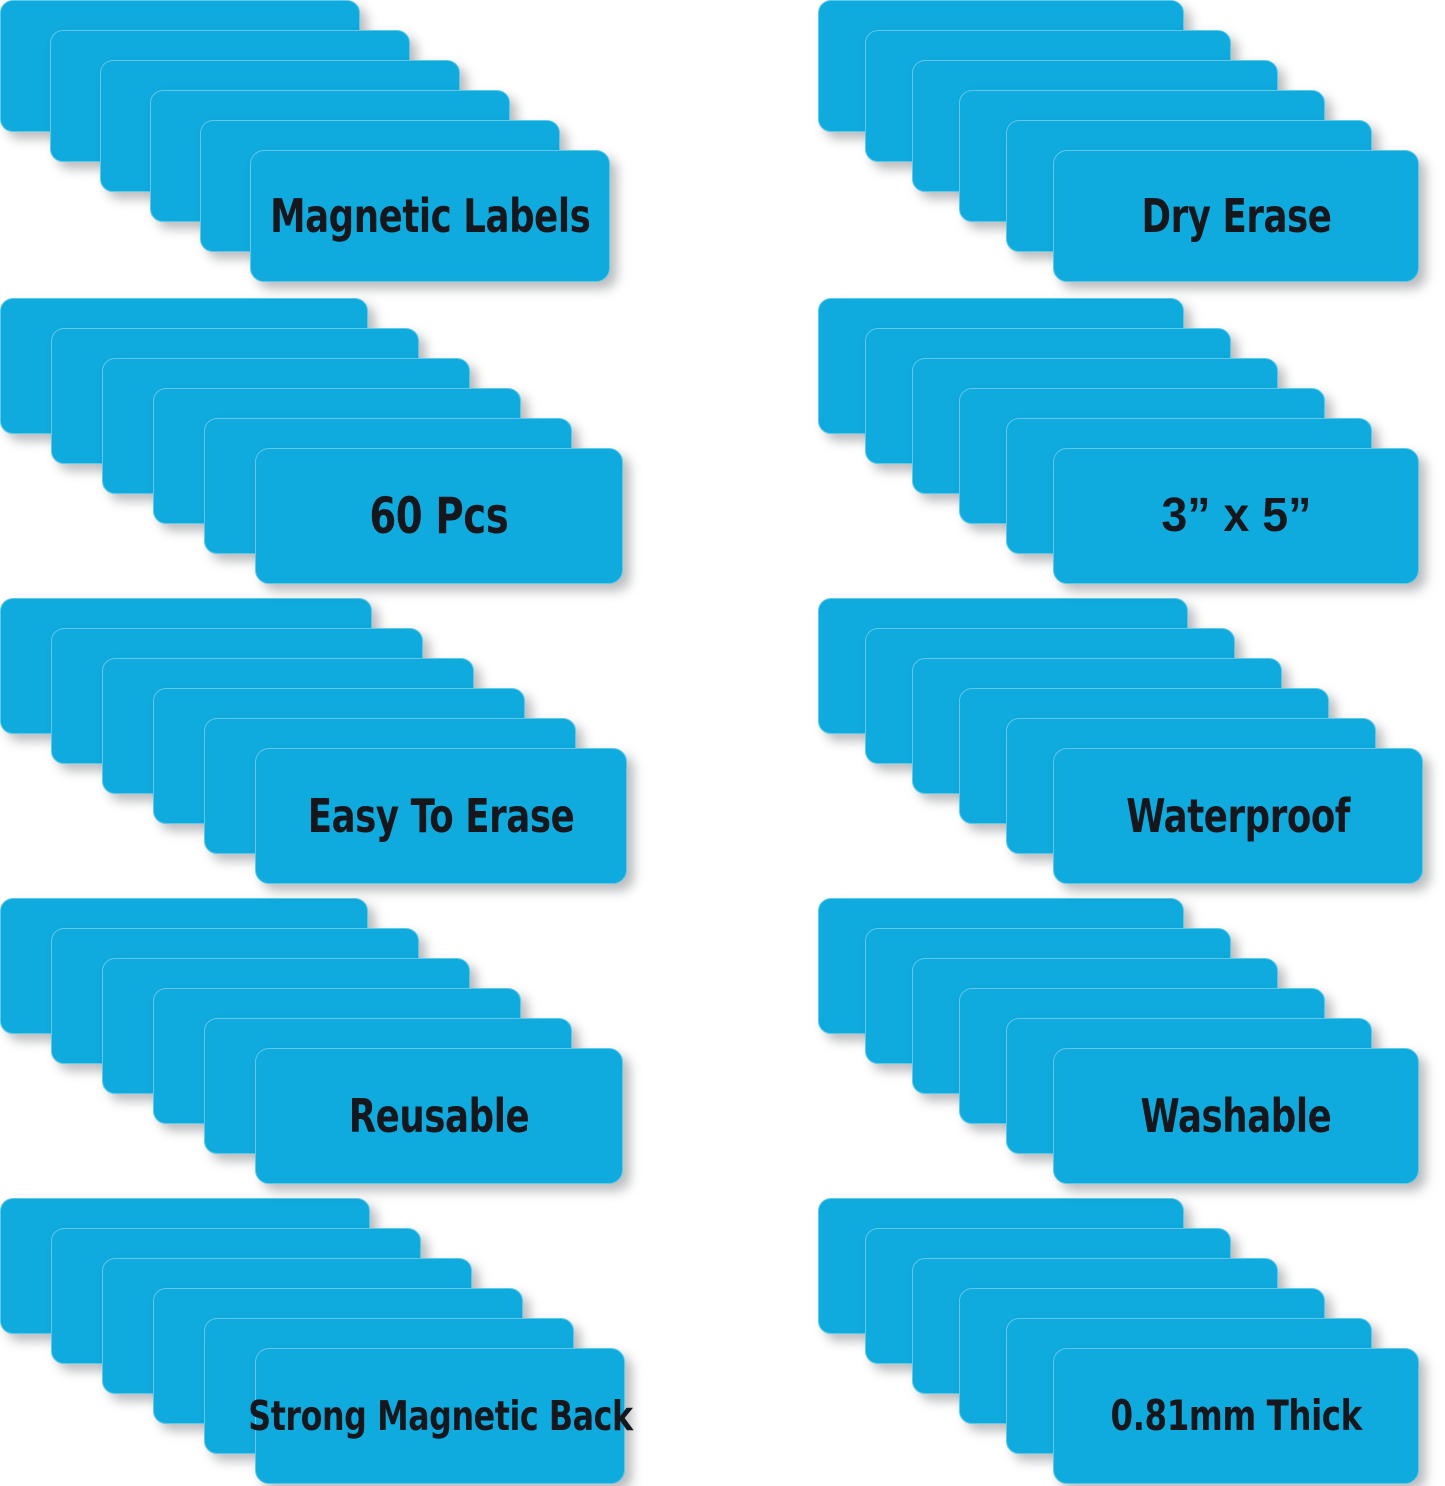 The height and width of the screenshot is (1486, 1445). I want to click on label-card-front-strong-magnetic-back: Strong Magnetic Back, so click(440, 1416).